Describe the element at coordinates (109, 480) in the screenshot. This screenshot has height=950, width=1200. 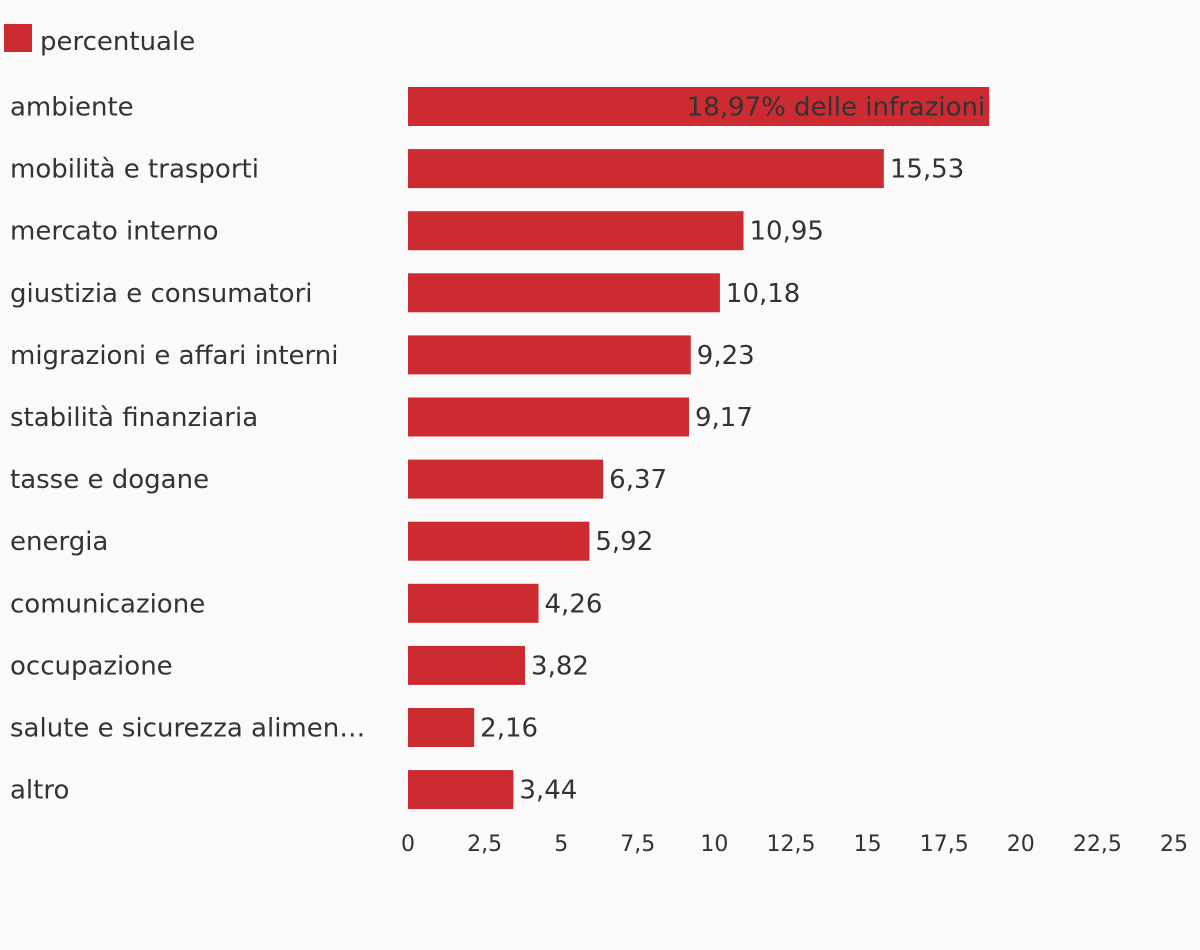
I see `category-label: tasse e dogane` at that location.